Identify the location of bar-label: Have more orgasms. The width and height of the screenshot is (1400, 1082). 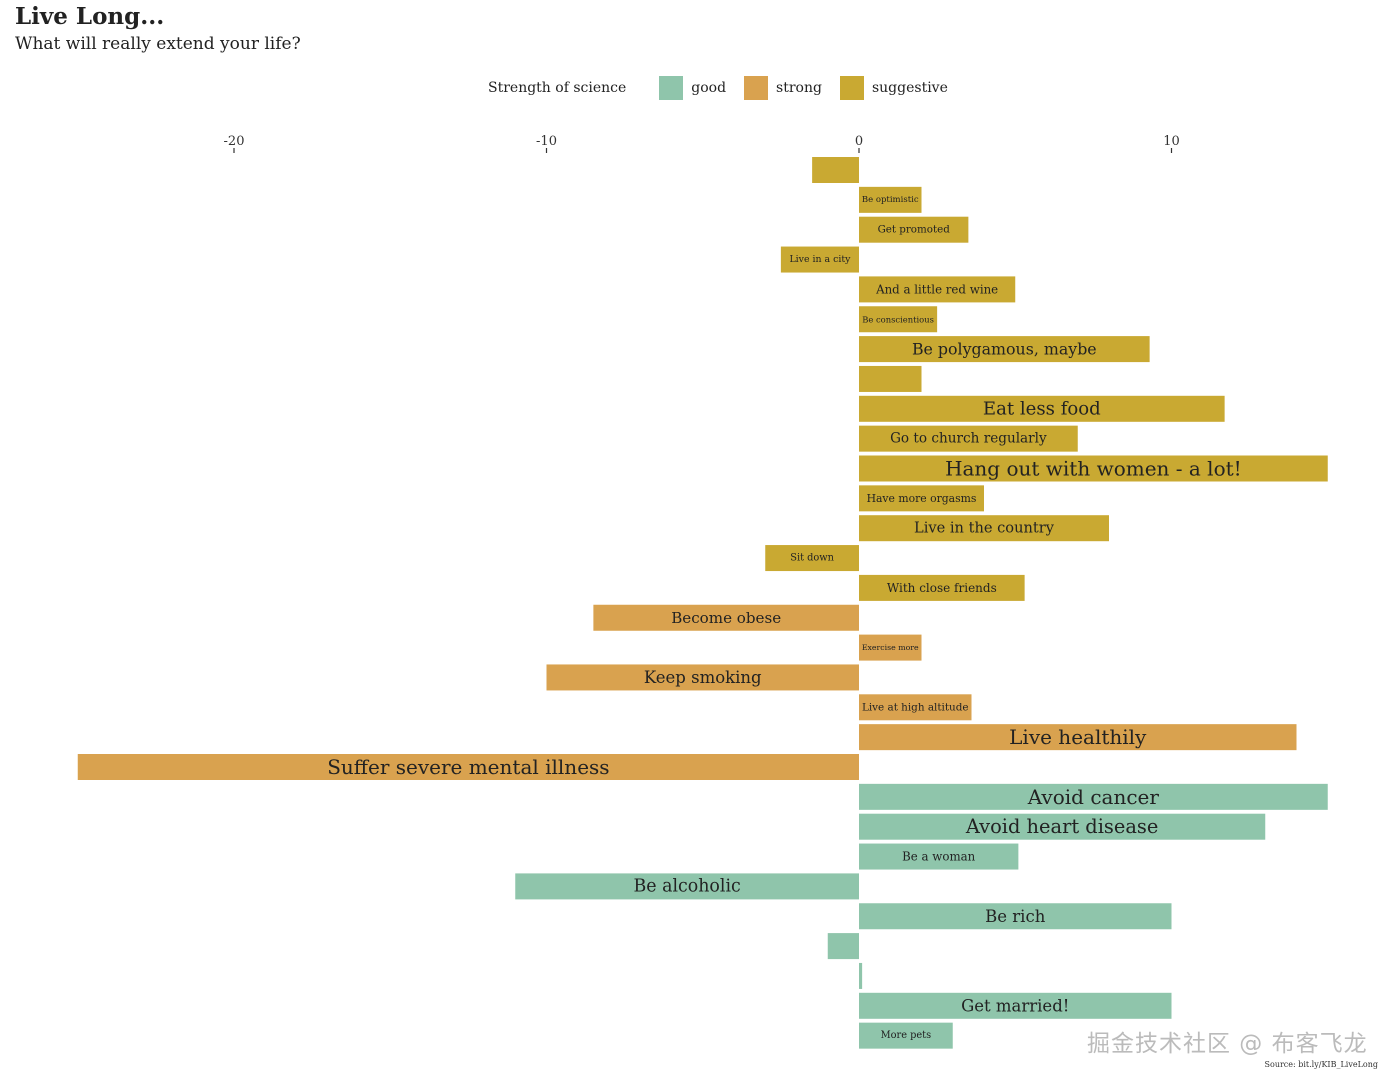
(922, 498).